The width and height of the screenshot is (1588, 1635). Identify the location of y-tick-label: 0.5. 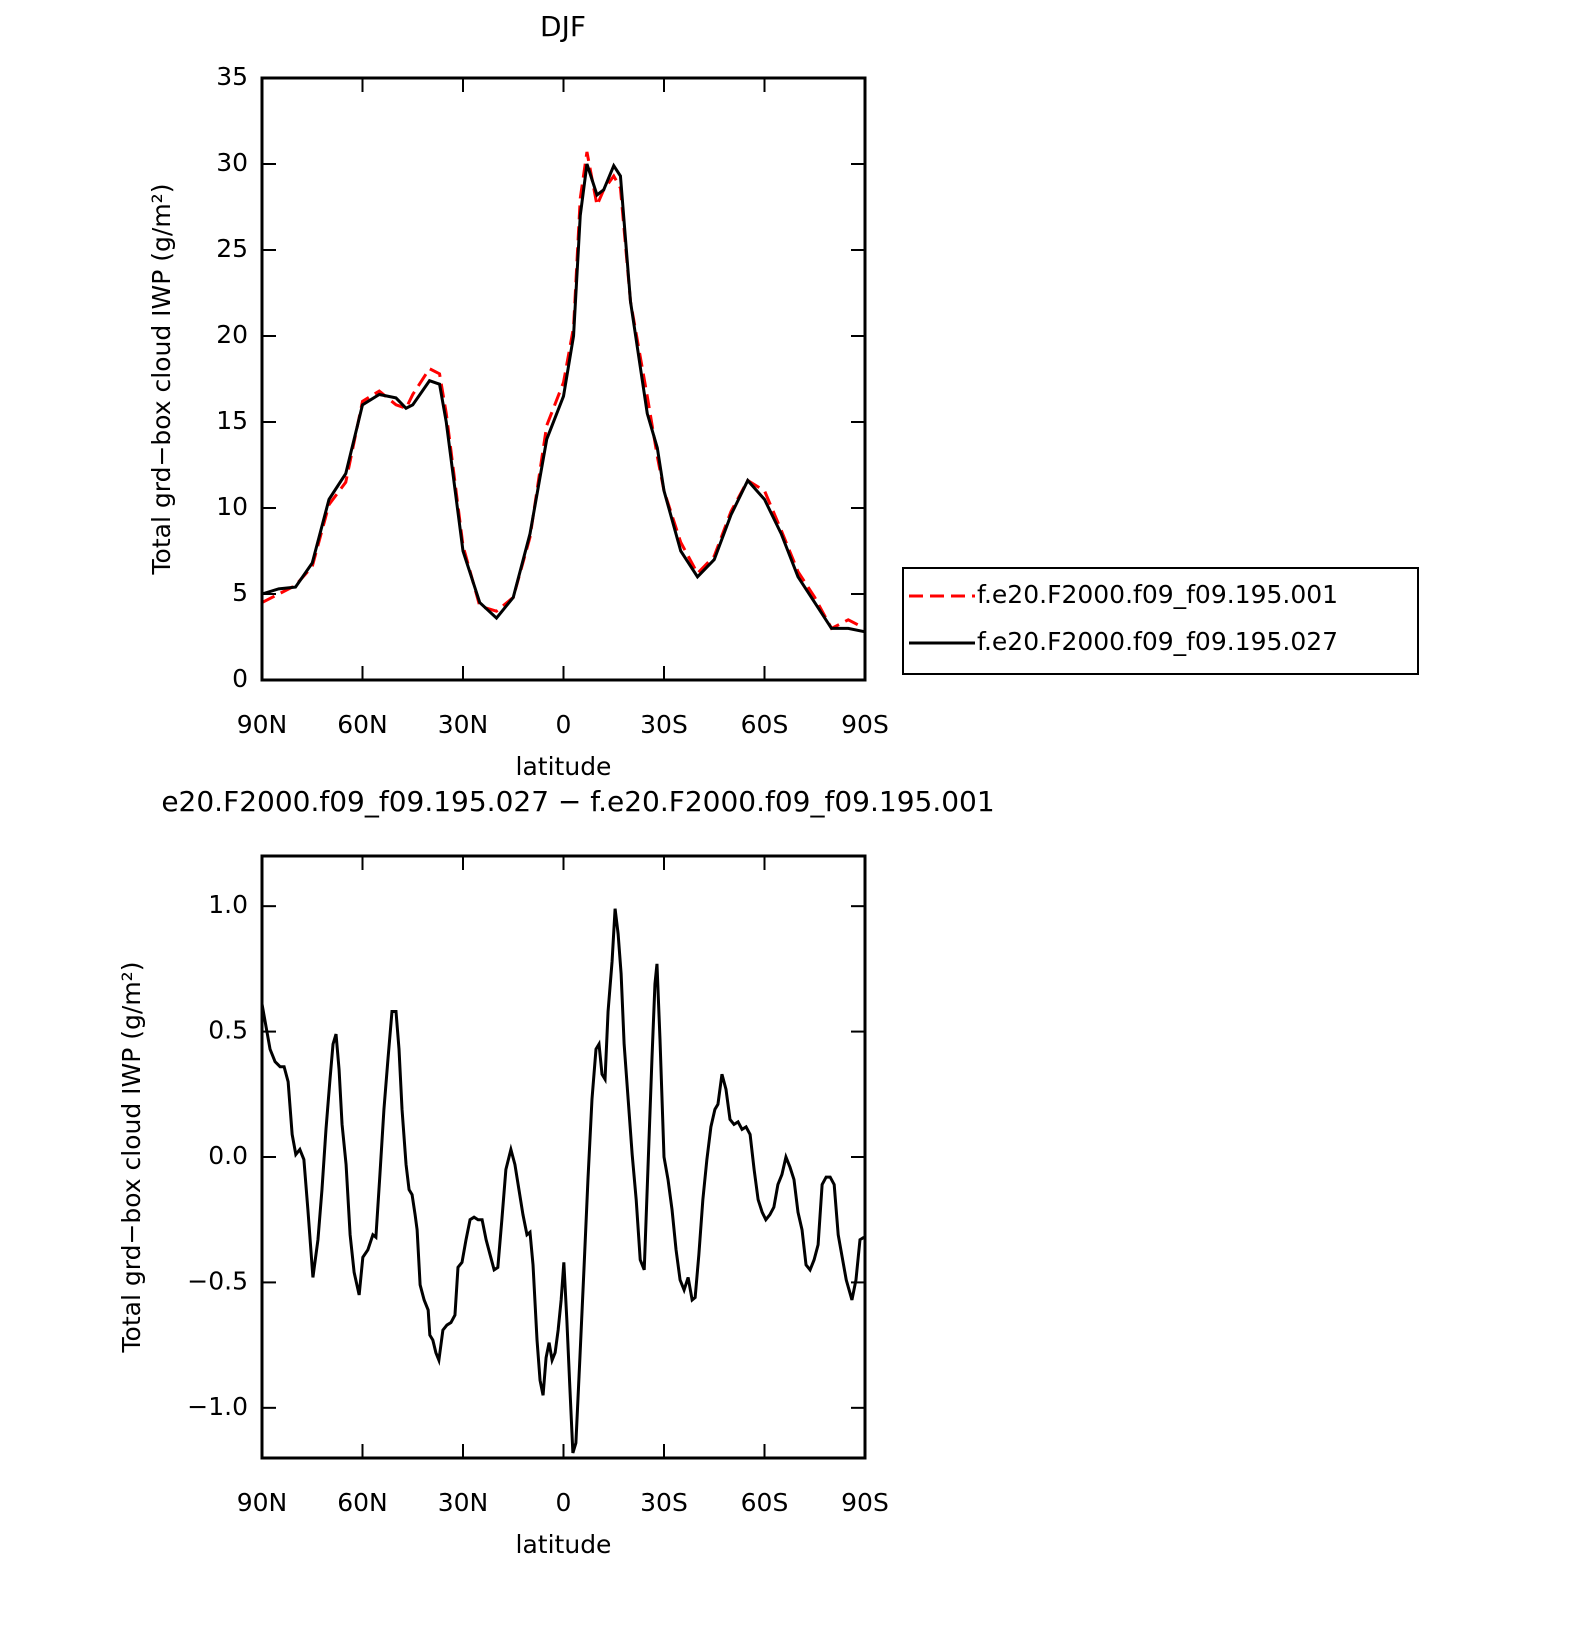
(228, 1030).